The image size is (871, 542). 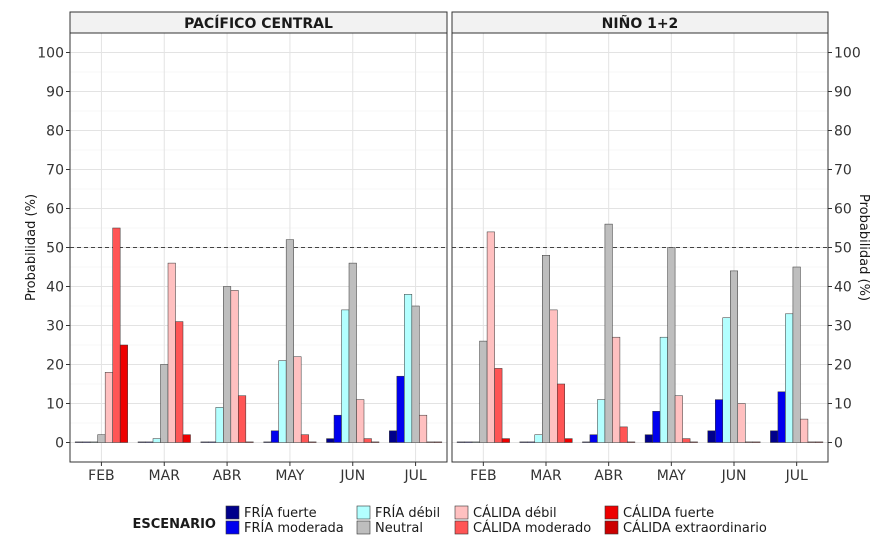 I want to click on y-tick-label-left: 100, so click(x=50, y=54).